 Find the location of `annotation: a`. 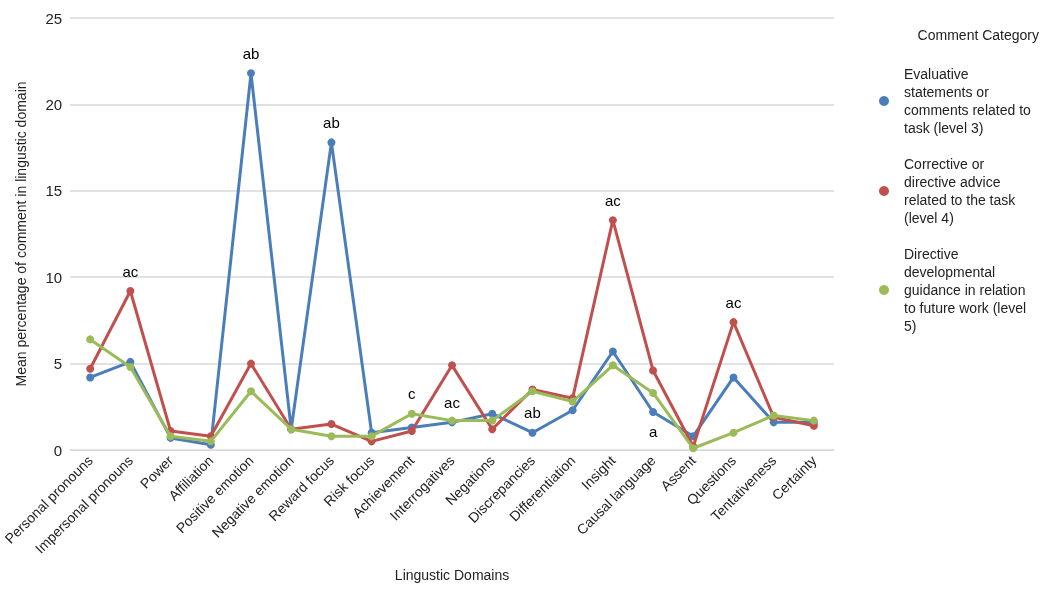

annotation: a is located at coordinates (653, 432).